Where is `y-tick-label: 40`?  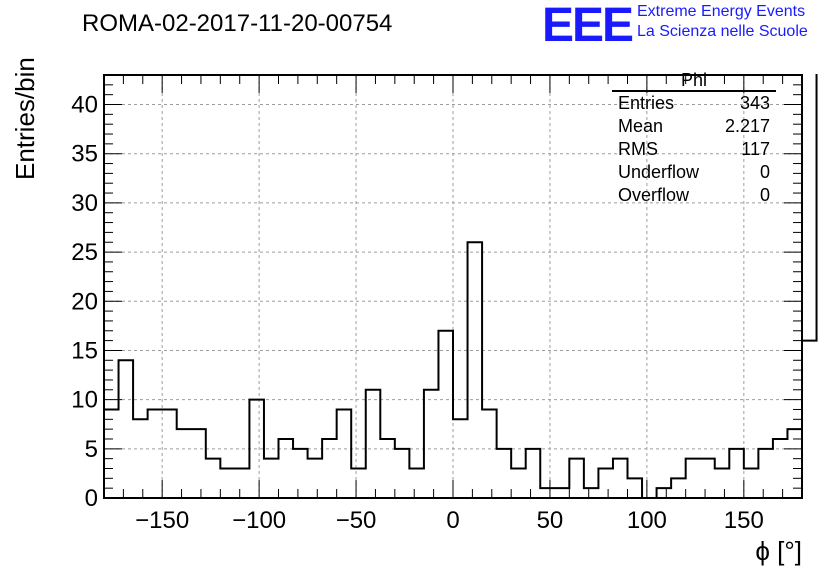 y-tick-label: 40 is located at coordinates (84, 105).